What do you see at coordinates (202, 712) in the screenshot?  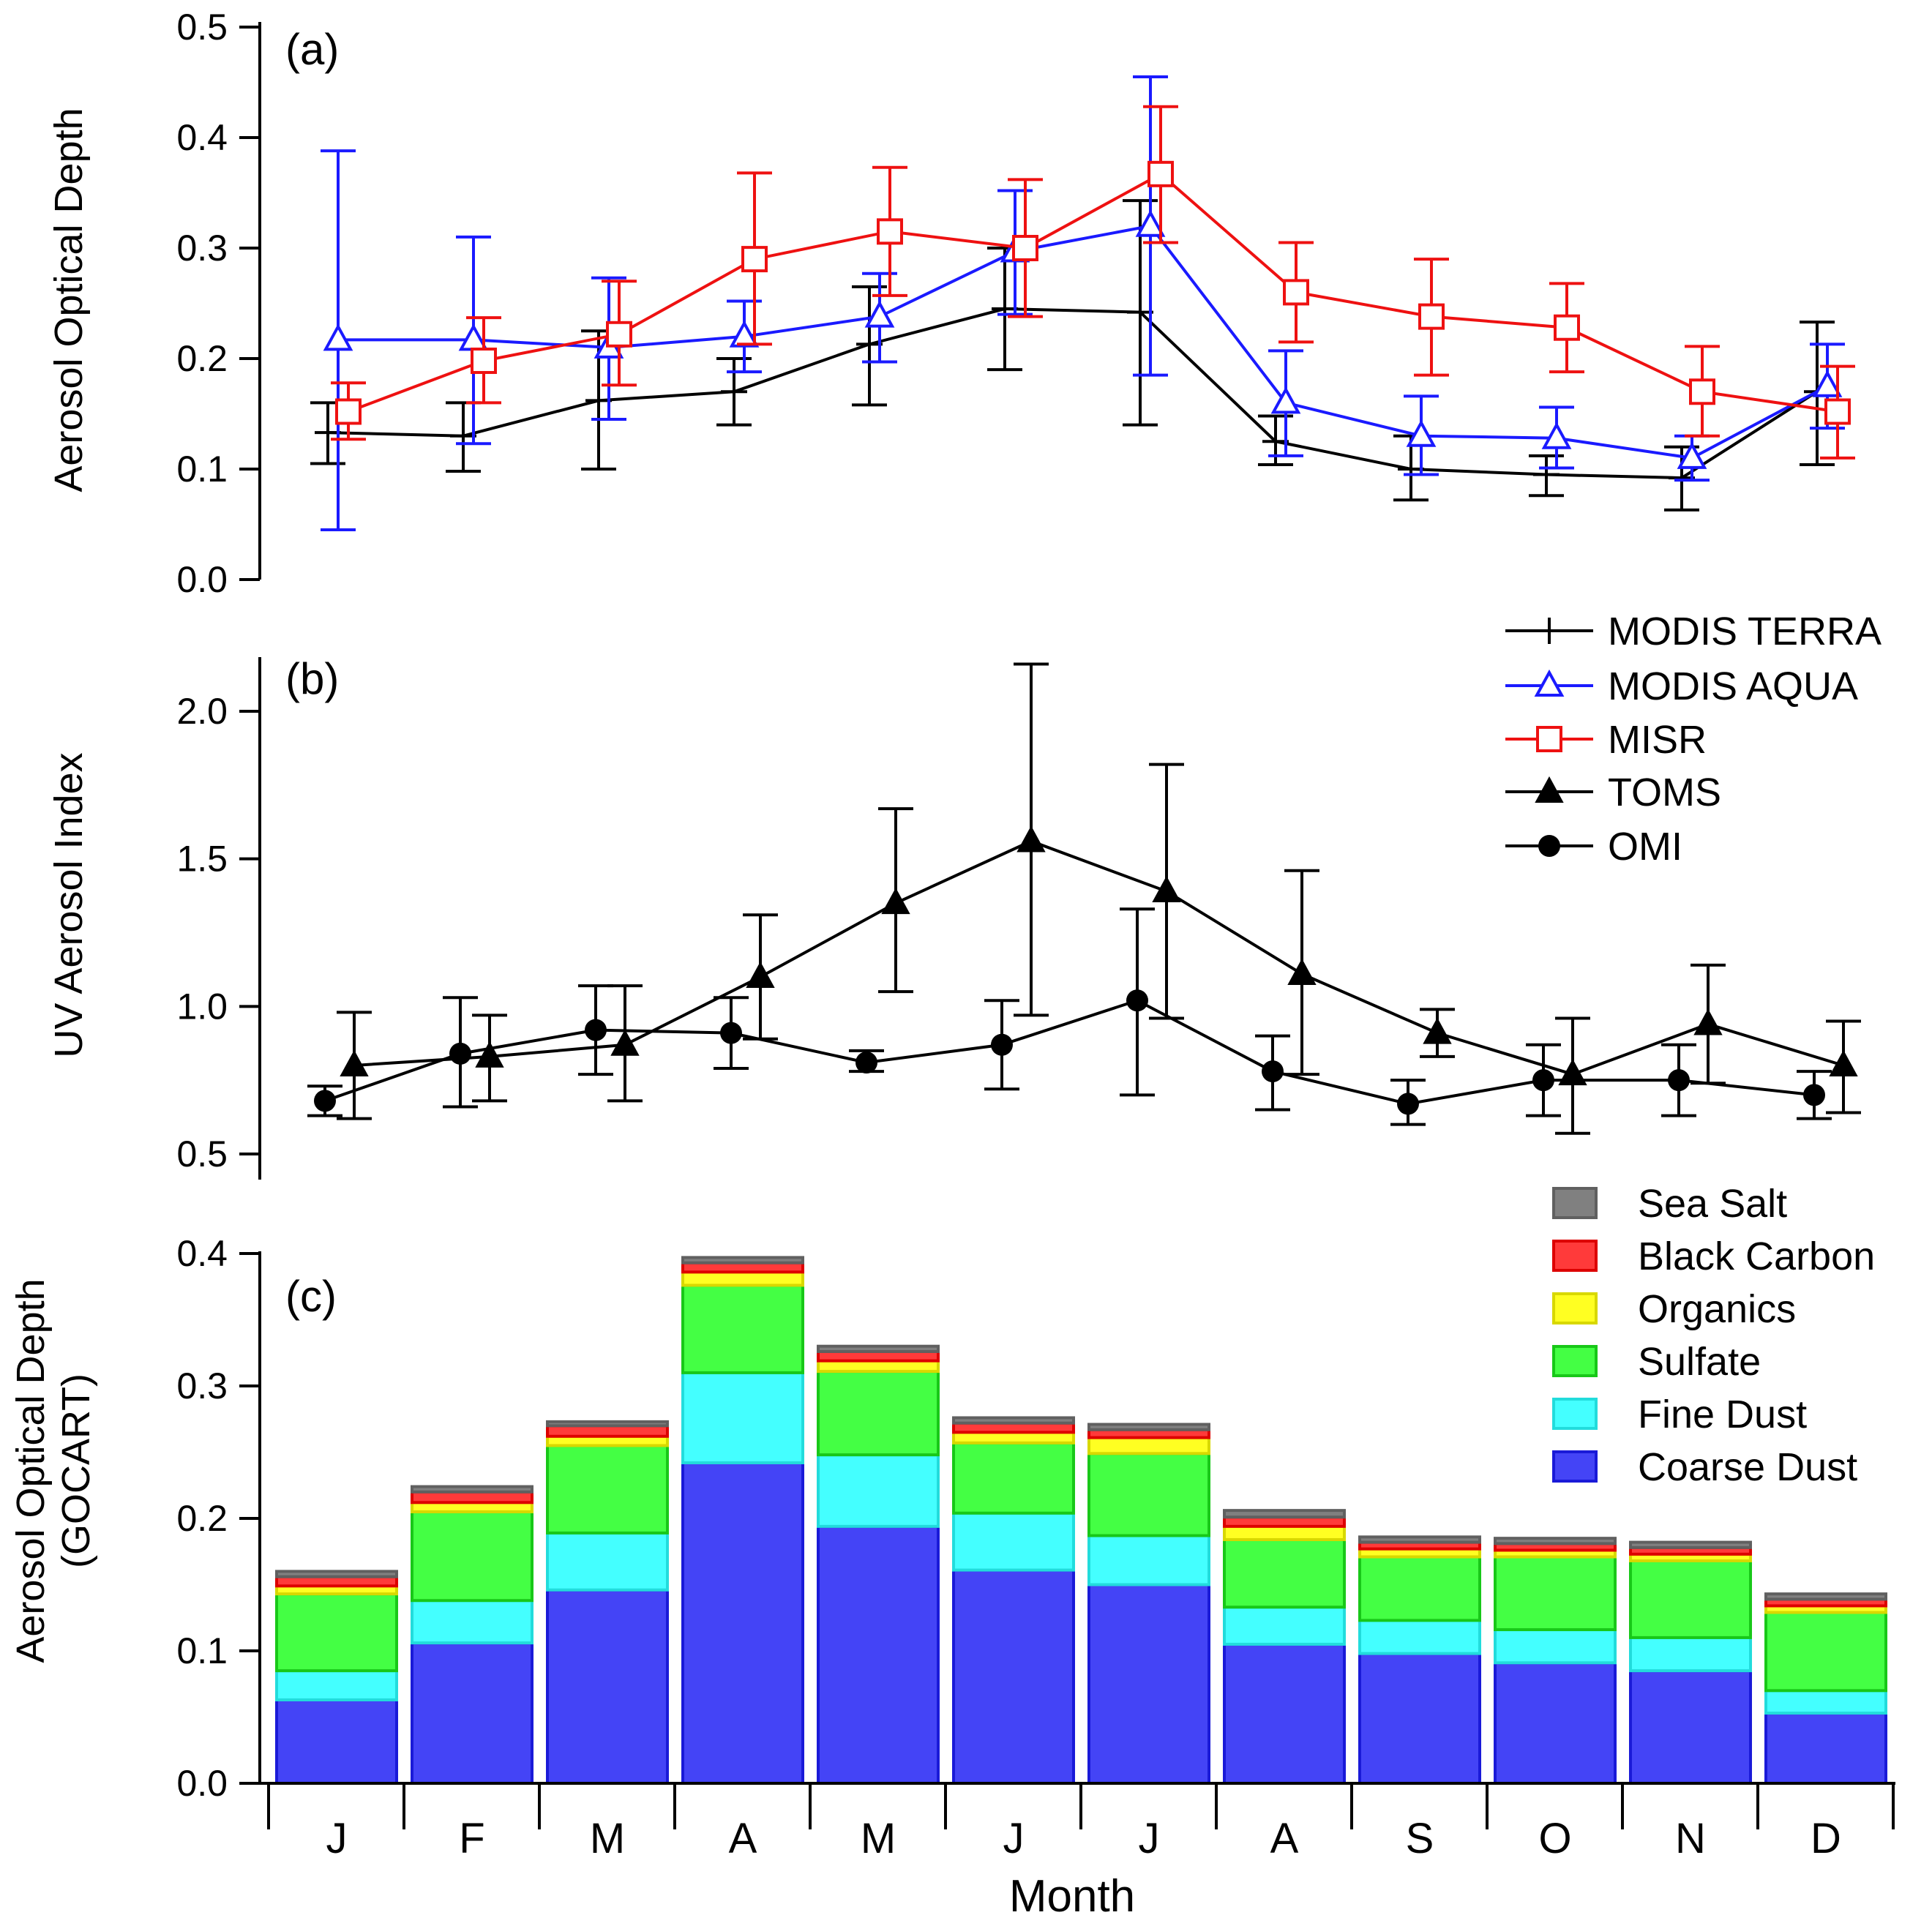 I see `y-tick-label: 2.0` at bounding box center [202, 712].